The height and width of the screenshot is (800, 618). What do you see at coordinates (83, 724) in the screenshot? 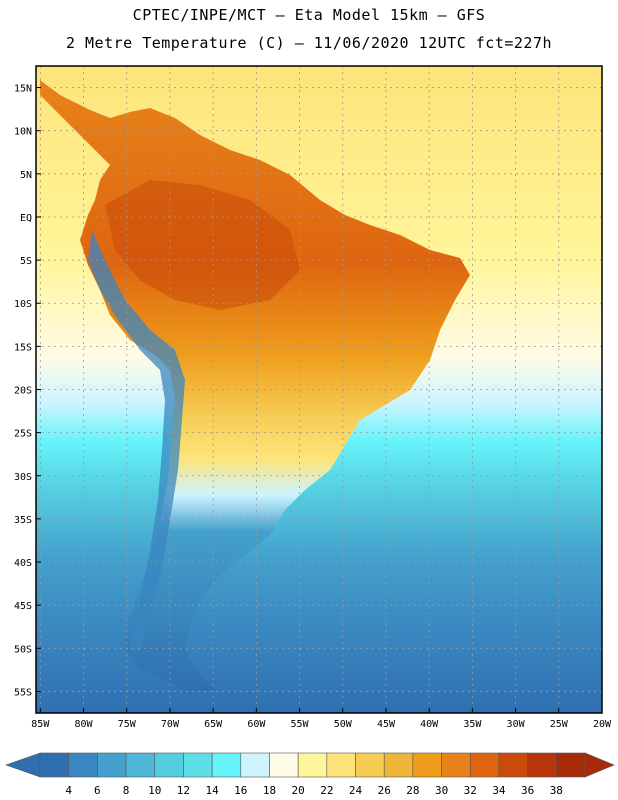
I see `lon-tick-label: 80W` at bounding box center [83, 724].